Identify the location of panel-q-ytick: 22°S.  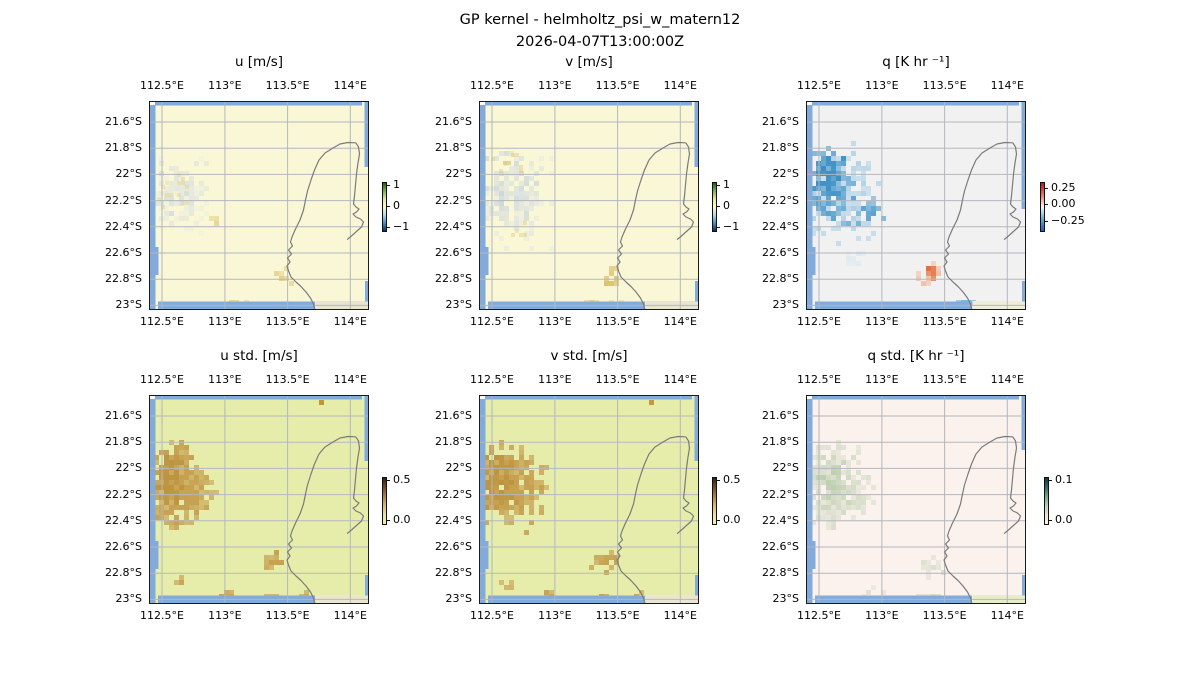
(785, 174).